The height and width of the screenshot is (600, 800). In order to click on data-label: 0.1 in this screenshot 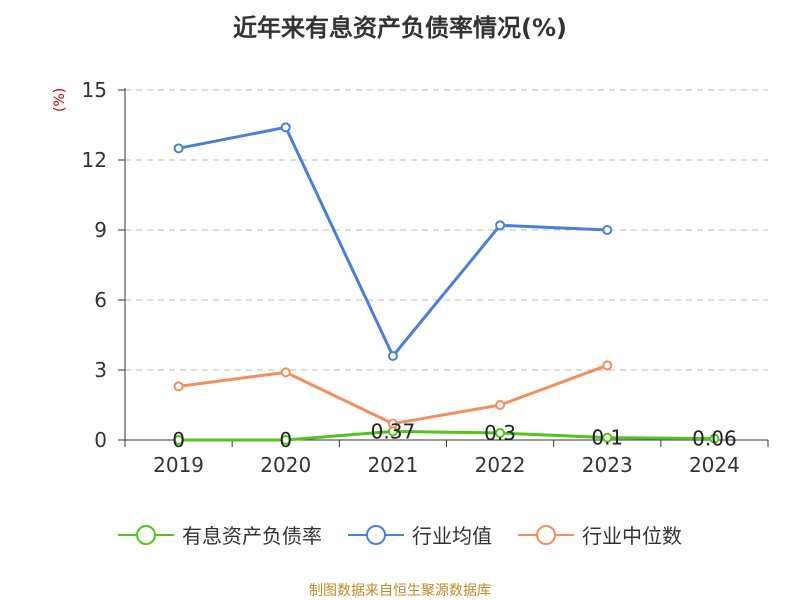, I will do `click(607, 438)`.